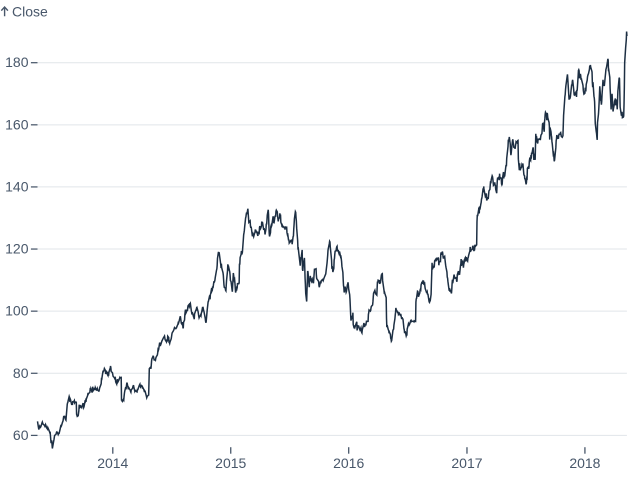 This screenshot has width=640, height=485. Describe the element at coordinates (230, 463) in the screenshot. I see `svg-text: 2015` at that location.